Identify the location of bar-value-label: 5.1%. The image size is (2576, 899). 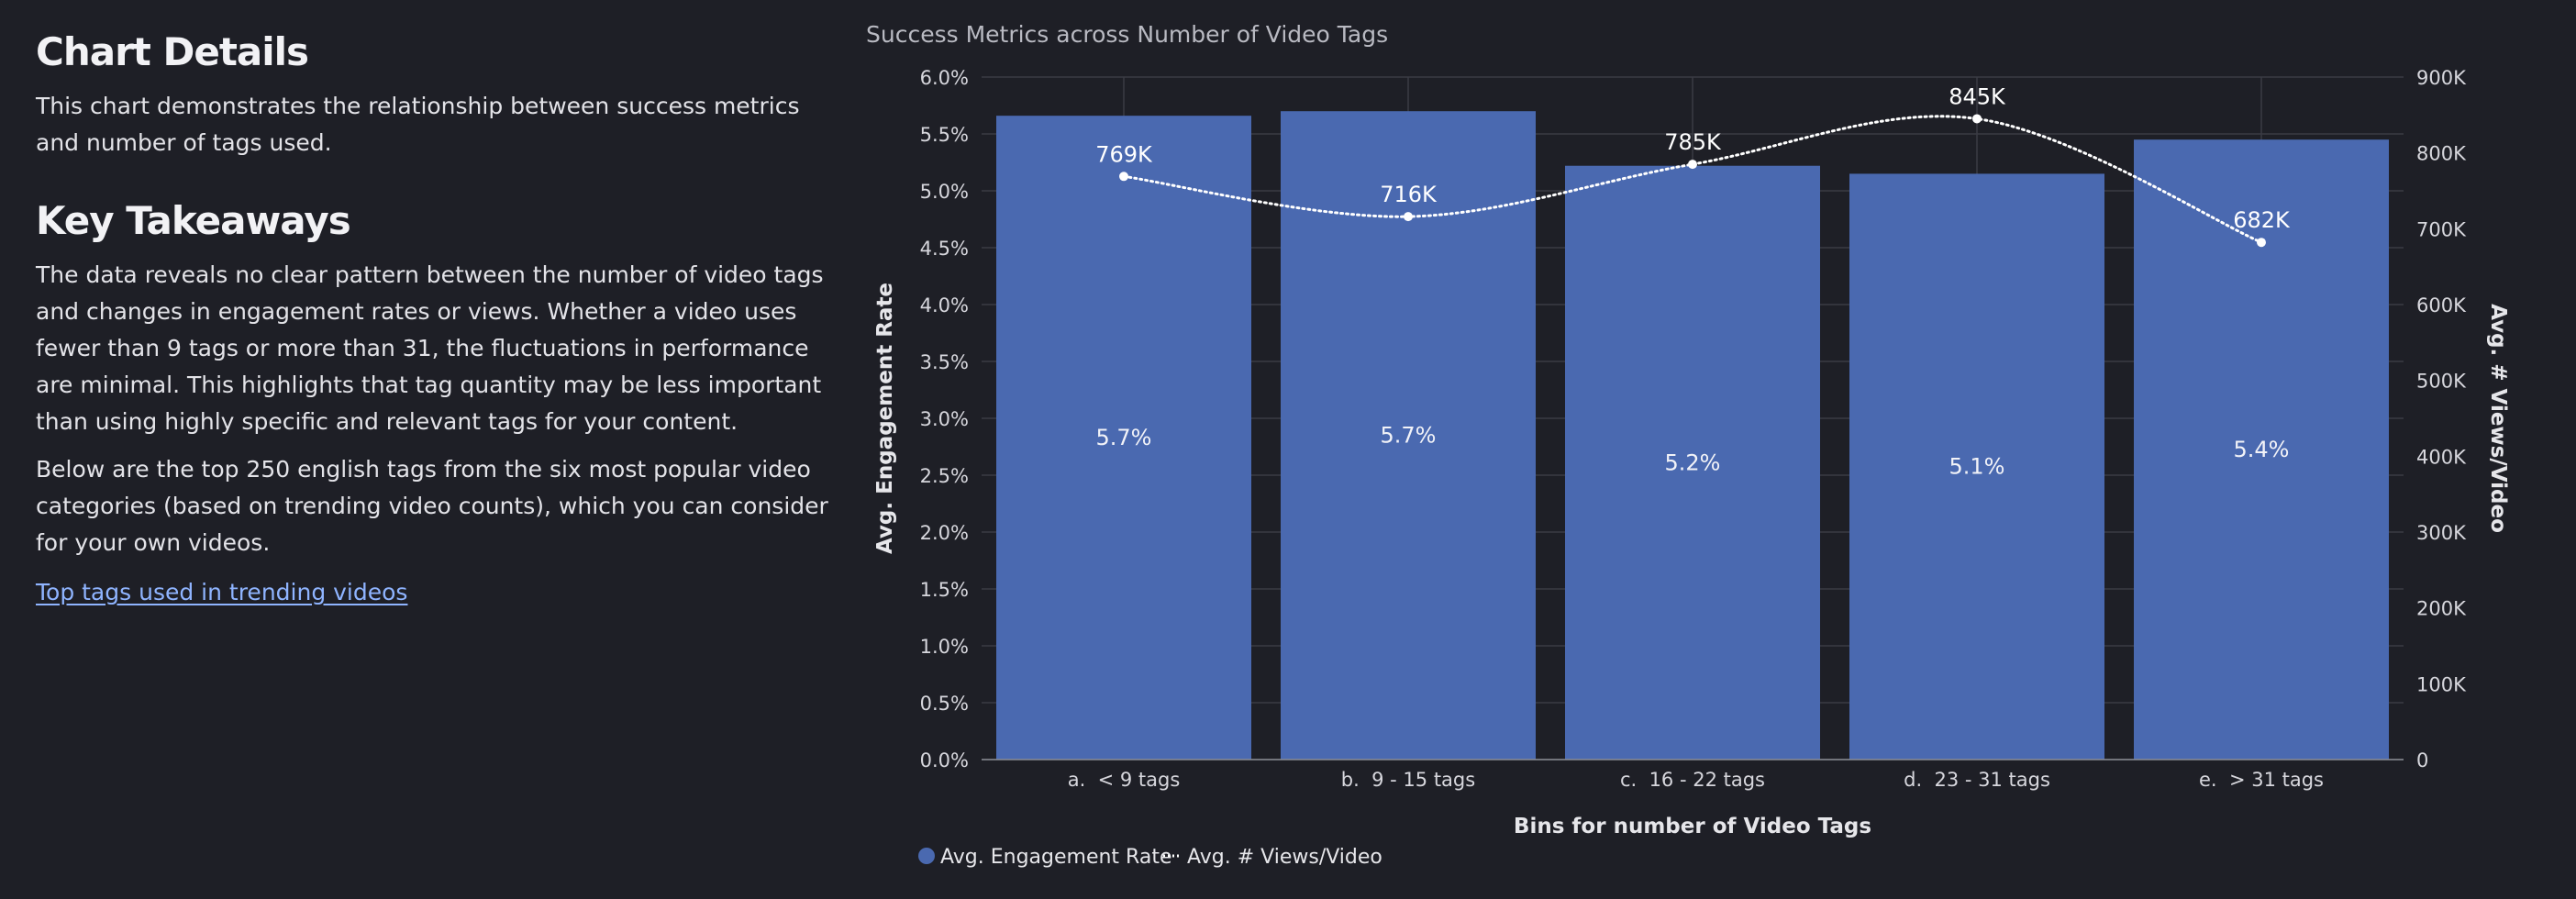
(1977, 467).